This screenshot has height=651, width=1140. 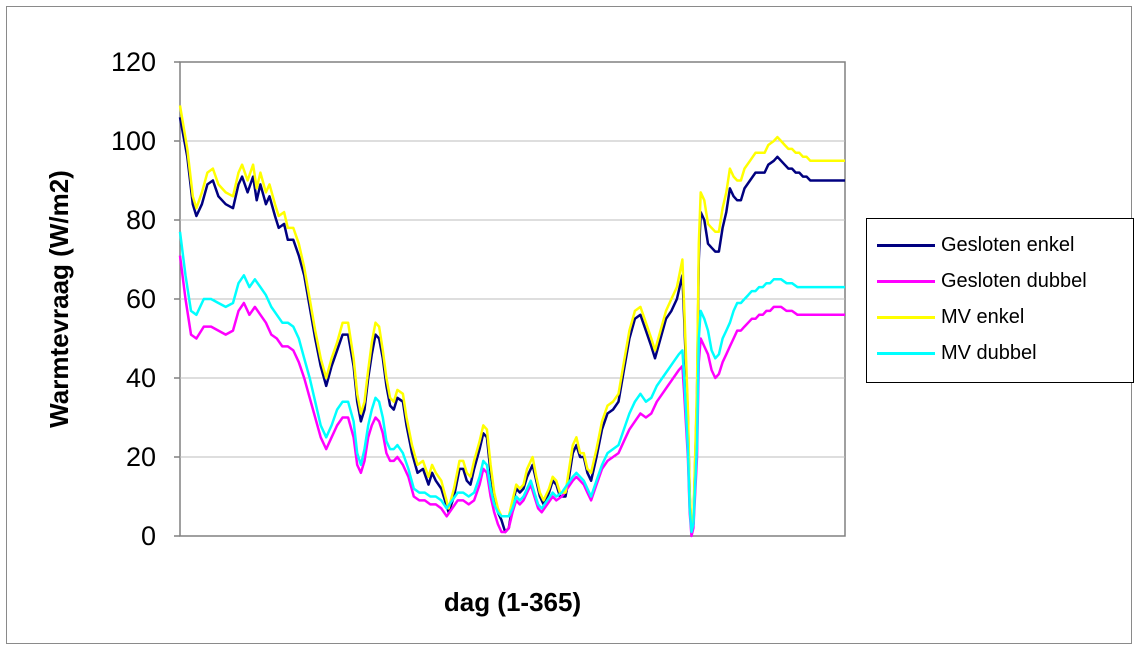 I want to click on y-tick-label: 40, so click(x=141, y=378).